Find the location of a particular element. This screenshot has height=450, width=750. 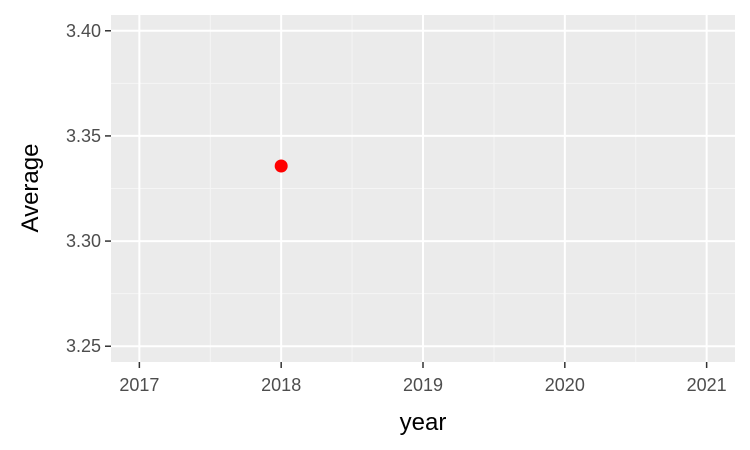

x-tick-label: 2017 is located at coordinates (139, 385).